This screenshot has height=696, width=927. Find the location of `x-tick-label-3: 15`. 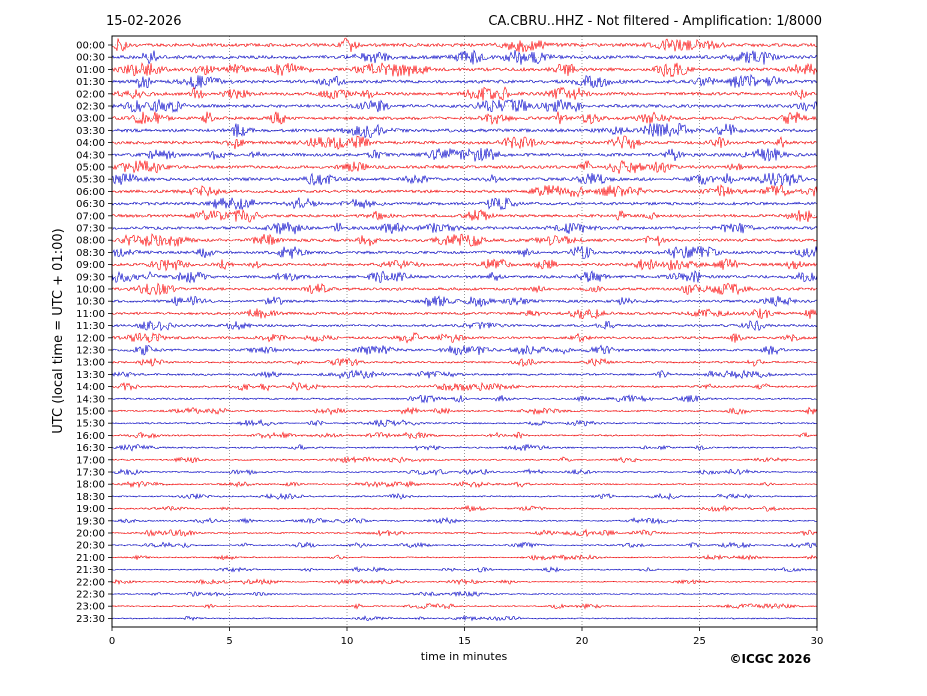

x-tick-label-3: 15 is located at coordinates (464, 641).